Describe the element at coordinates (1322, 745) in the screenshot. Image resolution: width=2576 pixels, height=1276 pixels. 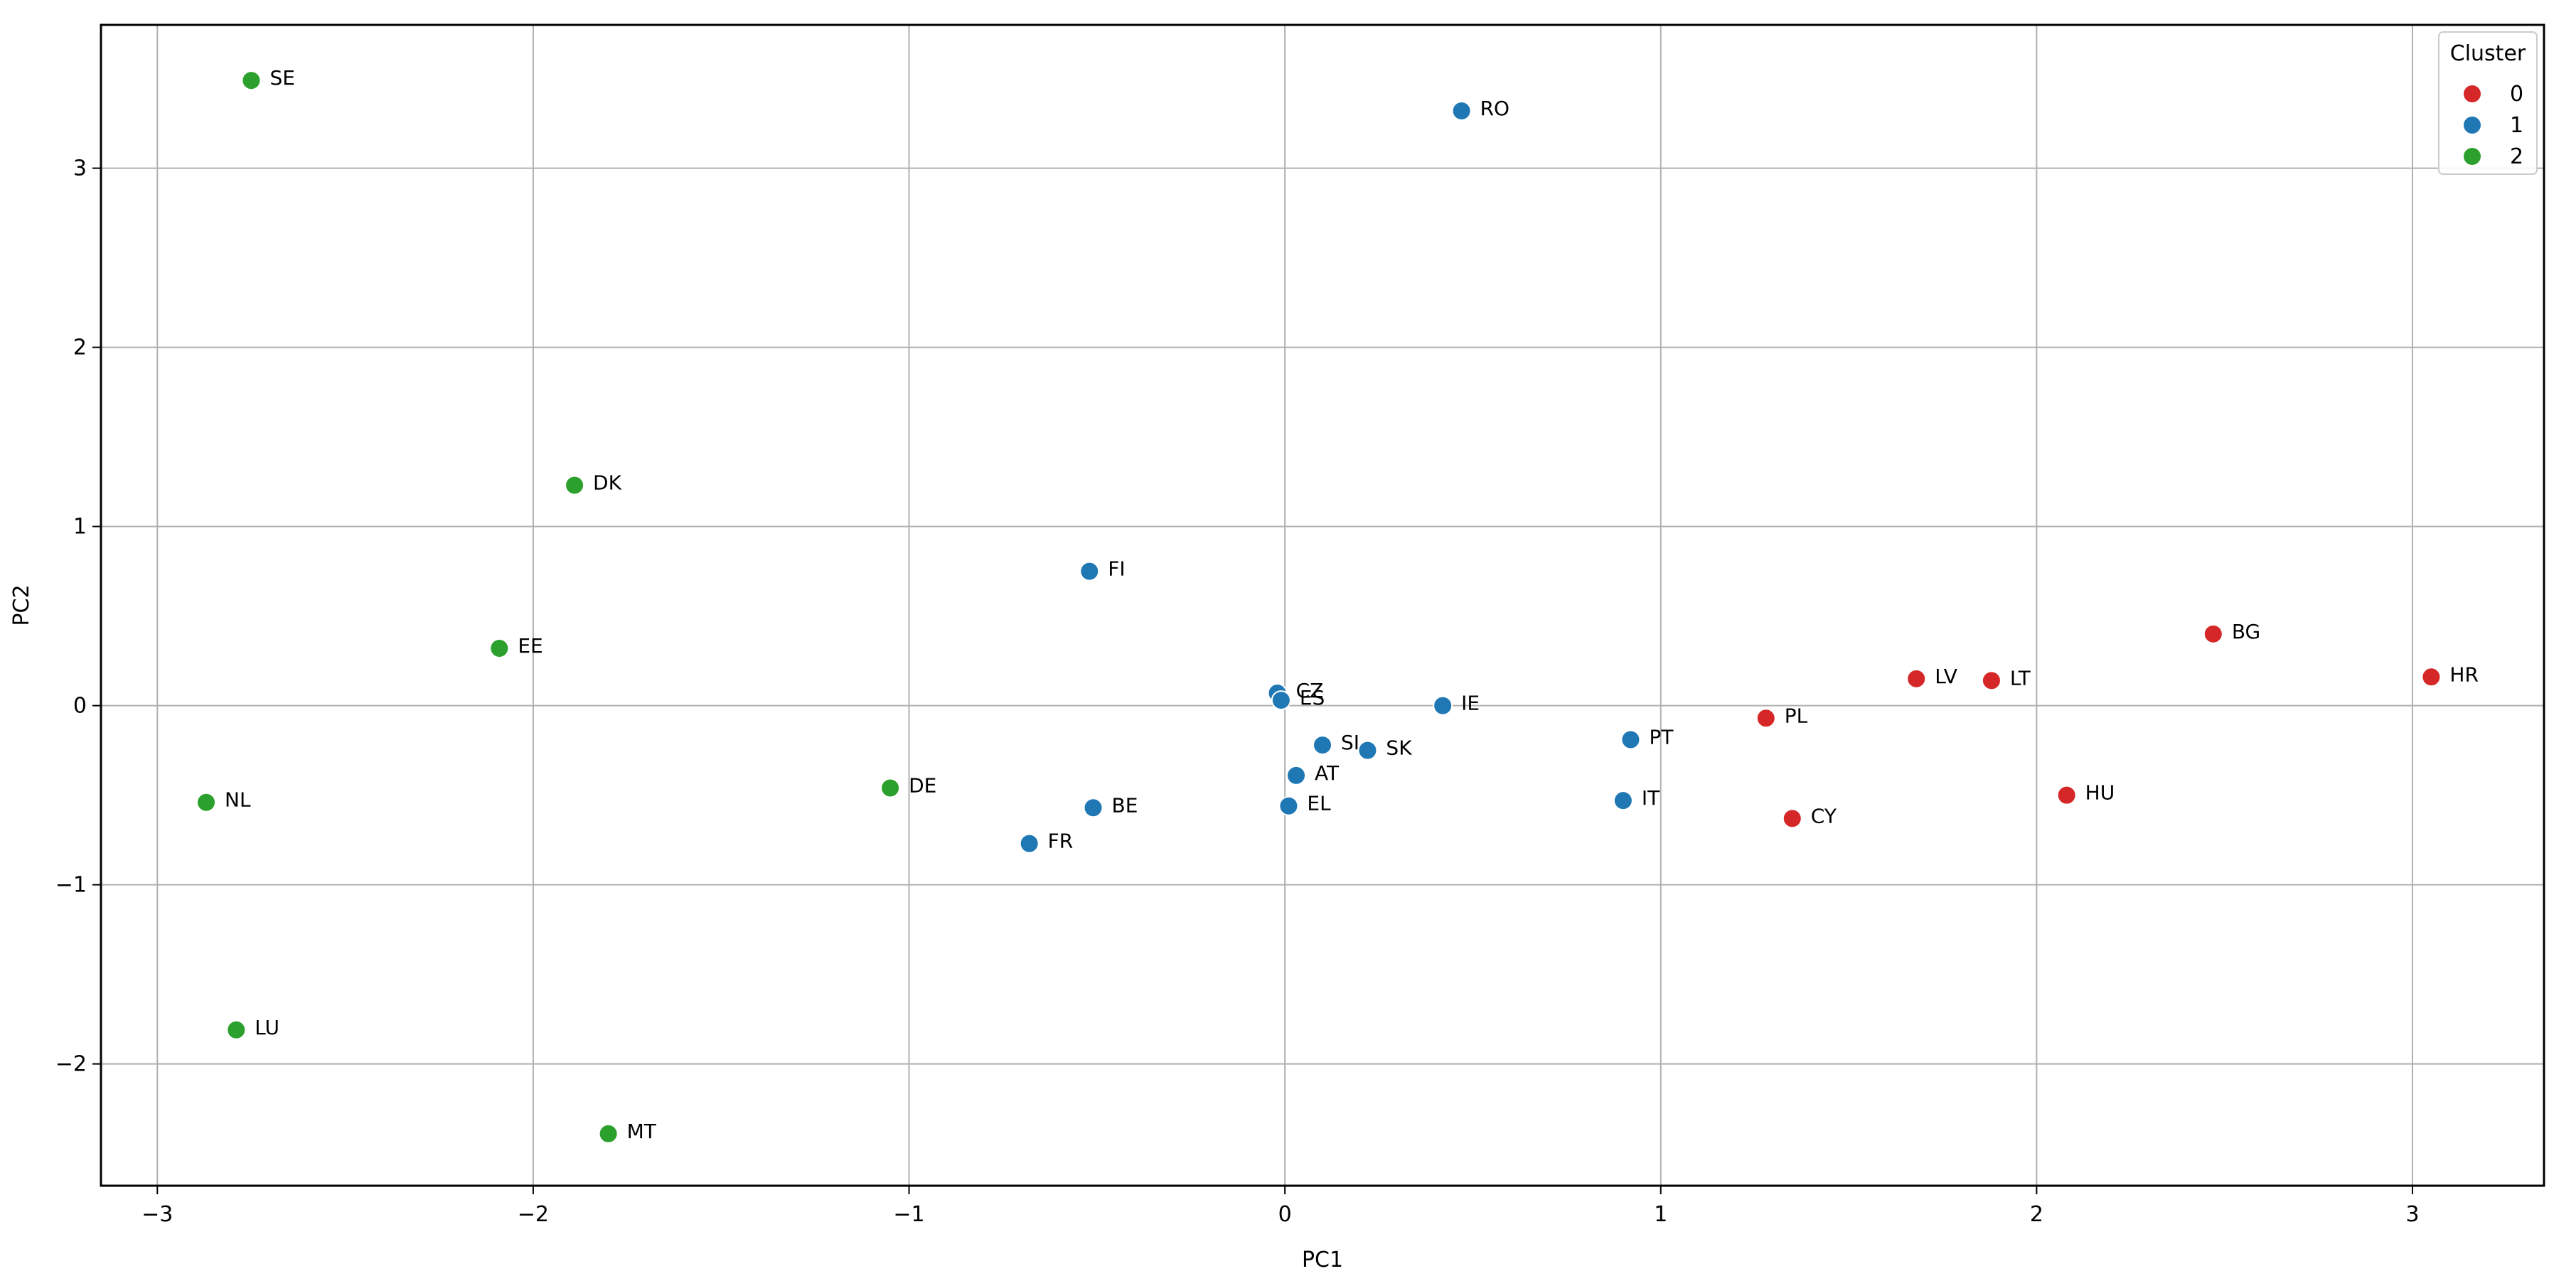
I see `data-point-si` at that location.